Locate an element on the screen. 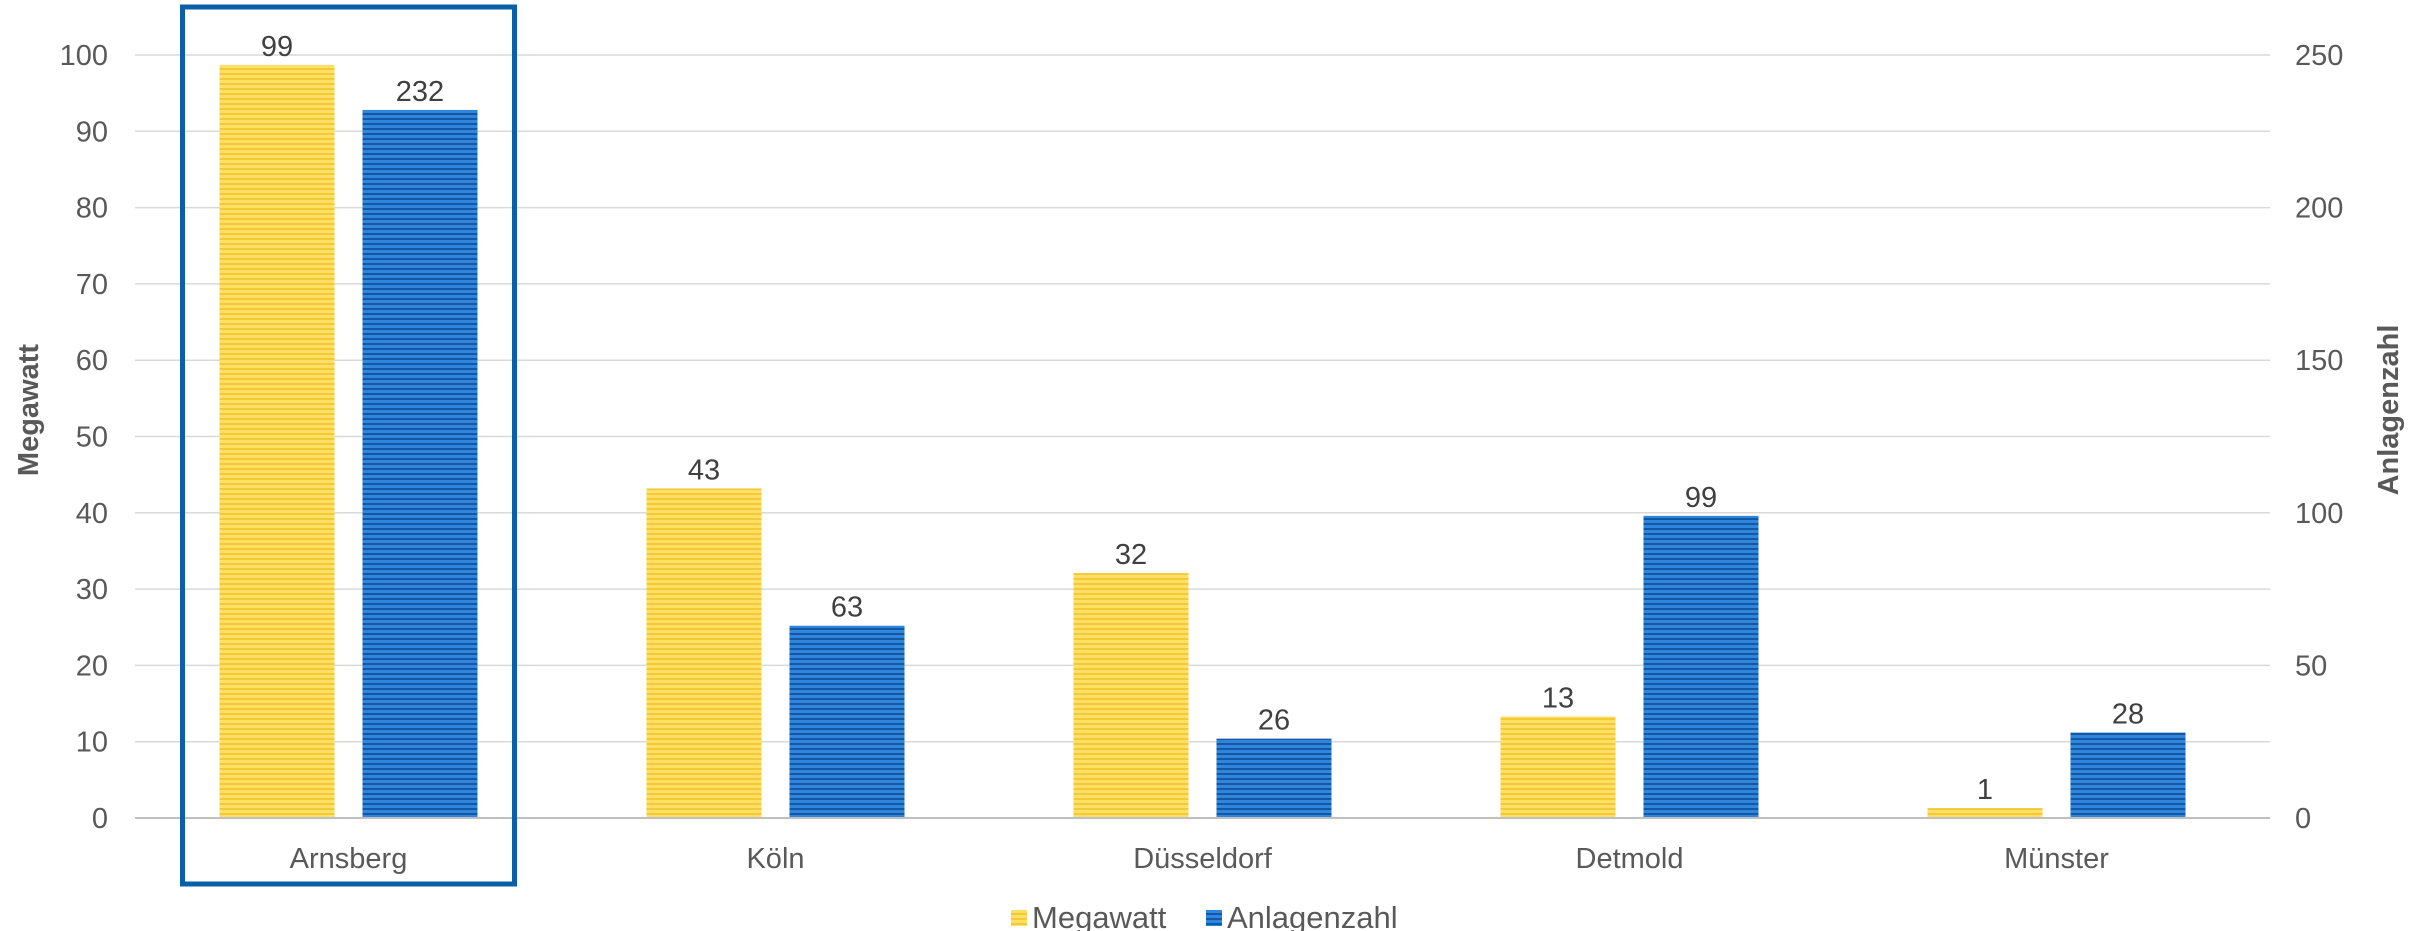 The width and height of the screenshot is (2415, 931). y-tick-label: 90 is located at coordinates (92, 132).